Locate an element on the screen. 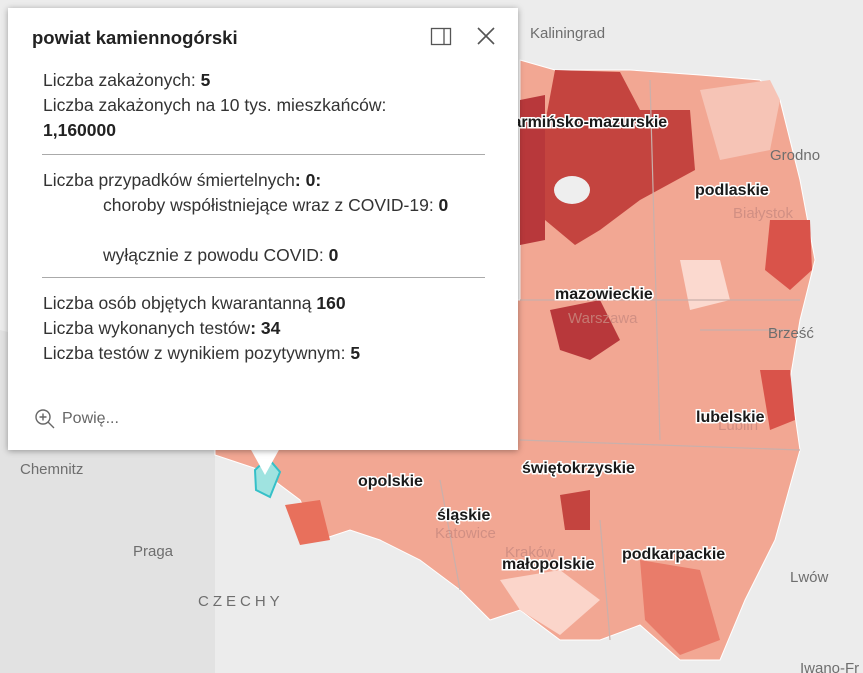  region-label: mazowieckie is located at coordinates (604, 294).